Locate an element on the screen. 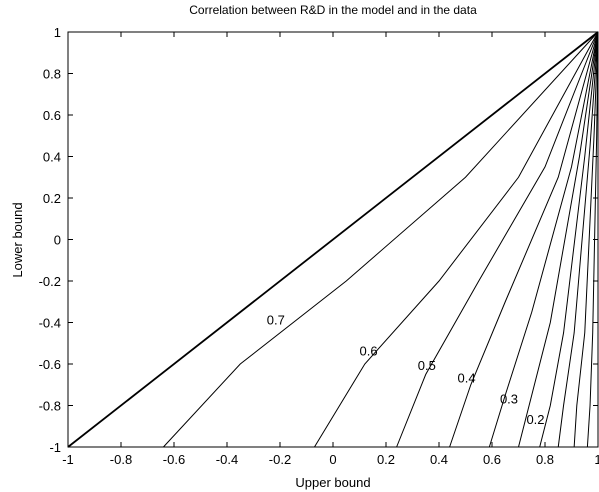 This screenshot has width=599, height=492. y-tick-label: 0.2 is located at coordinates (52, 198).